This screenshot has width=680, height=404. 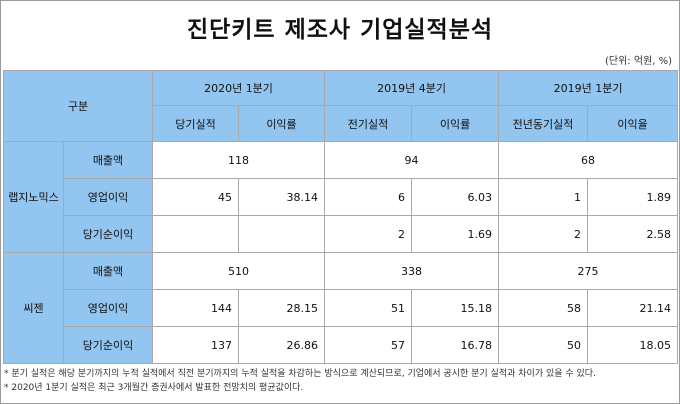 What do you see at coordinates (588, 88) in the screenshot?
I see `header-period-2019q1: 2019년 1분기` at bounding box center [588, 88].